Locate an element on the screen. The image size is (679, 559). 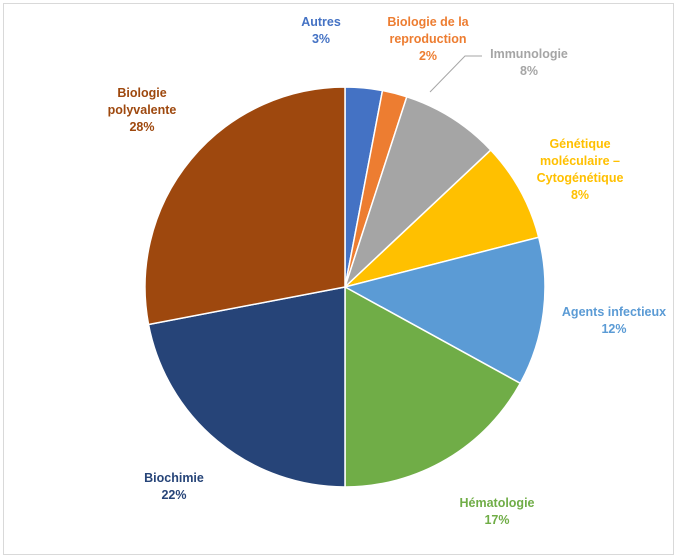
label-connectors is located at coordinates (455, 74).